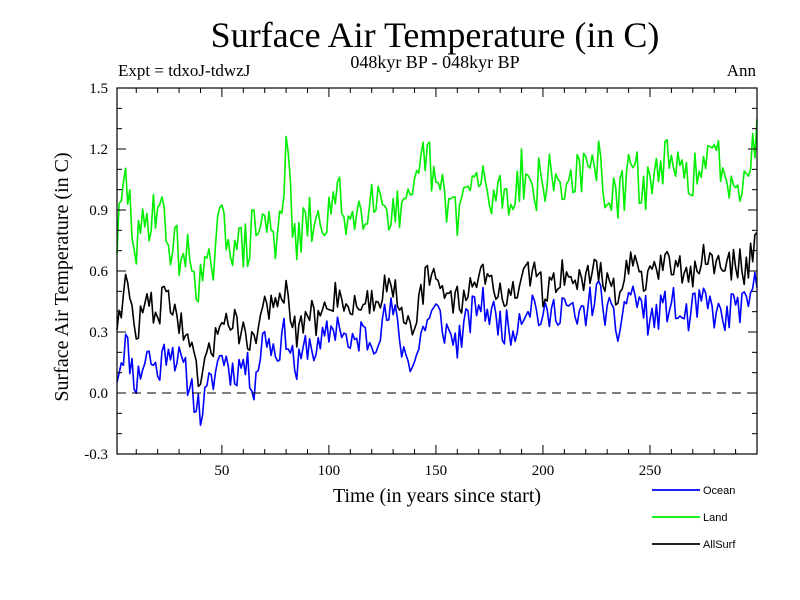 The height and width of the screenshot is (600, 800). Describe the element at coordinates (437, 496) in the screenshot. I see `x-axis-label: Time (in years since start)` at that location.